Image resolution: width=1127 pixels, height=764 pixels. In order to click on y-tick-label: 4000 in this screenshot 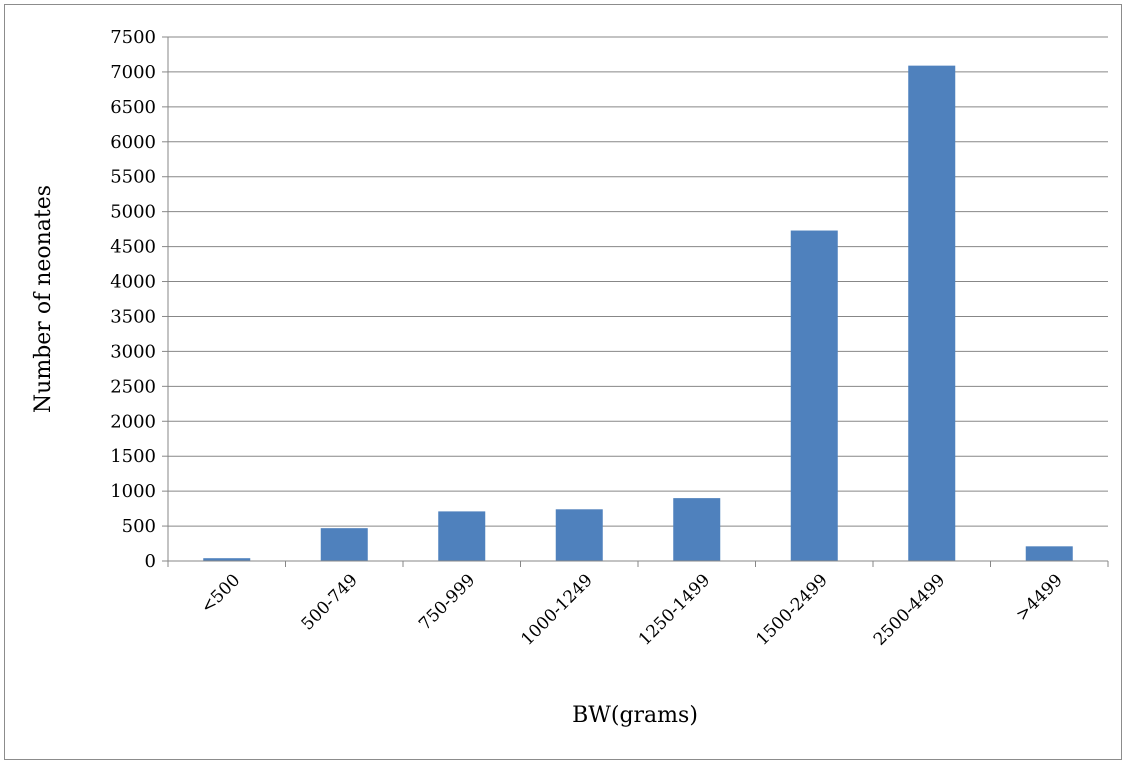, I will do `click(133, 282)`.